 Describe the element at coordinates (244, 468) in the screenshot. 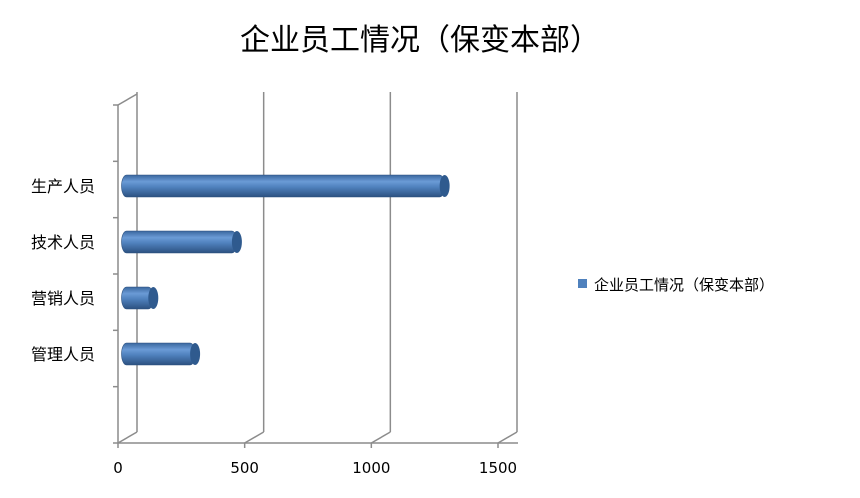

I see `x-tick-label: 500` at that location.